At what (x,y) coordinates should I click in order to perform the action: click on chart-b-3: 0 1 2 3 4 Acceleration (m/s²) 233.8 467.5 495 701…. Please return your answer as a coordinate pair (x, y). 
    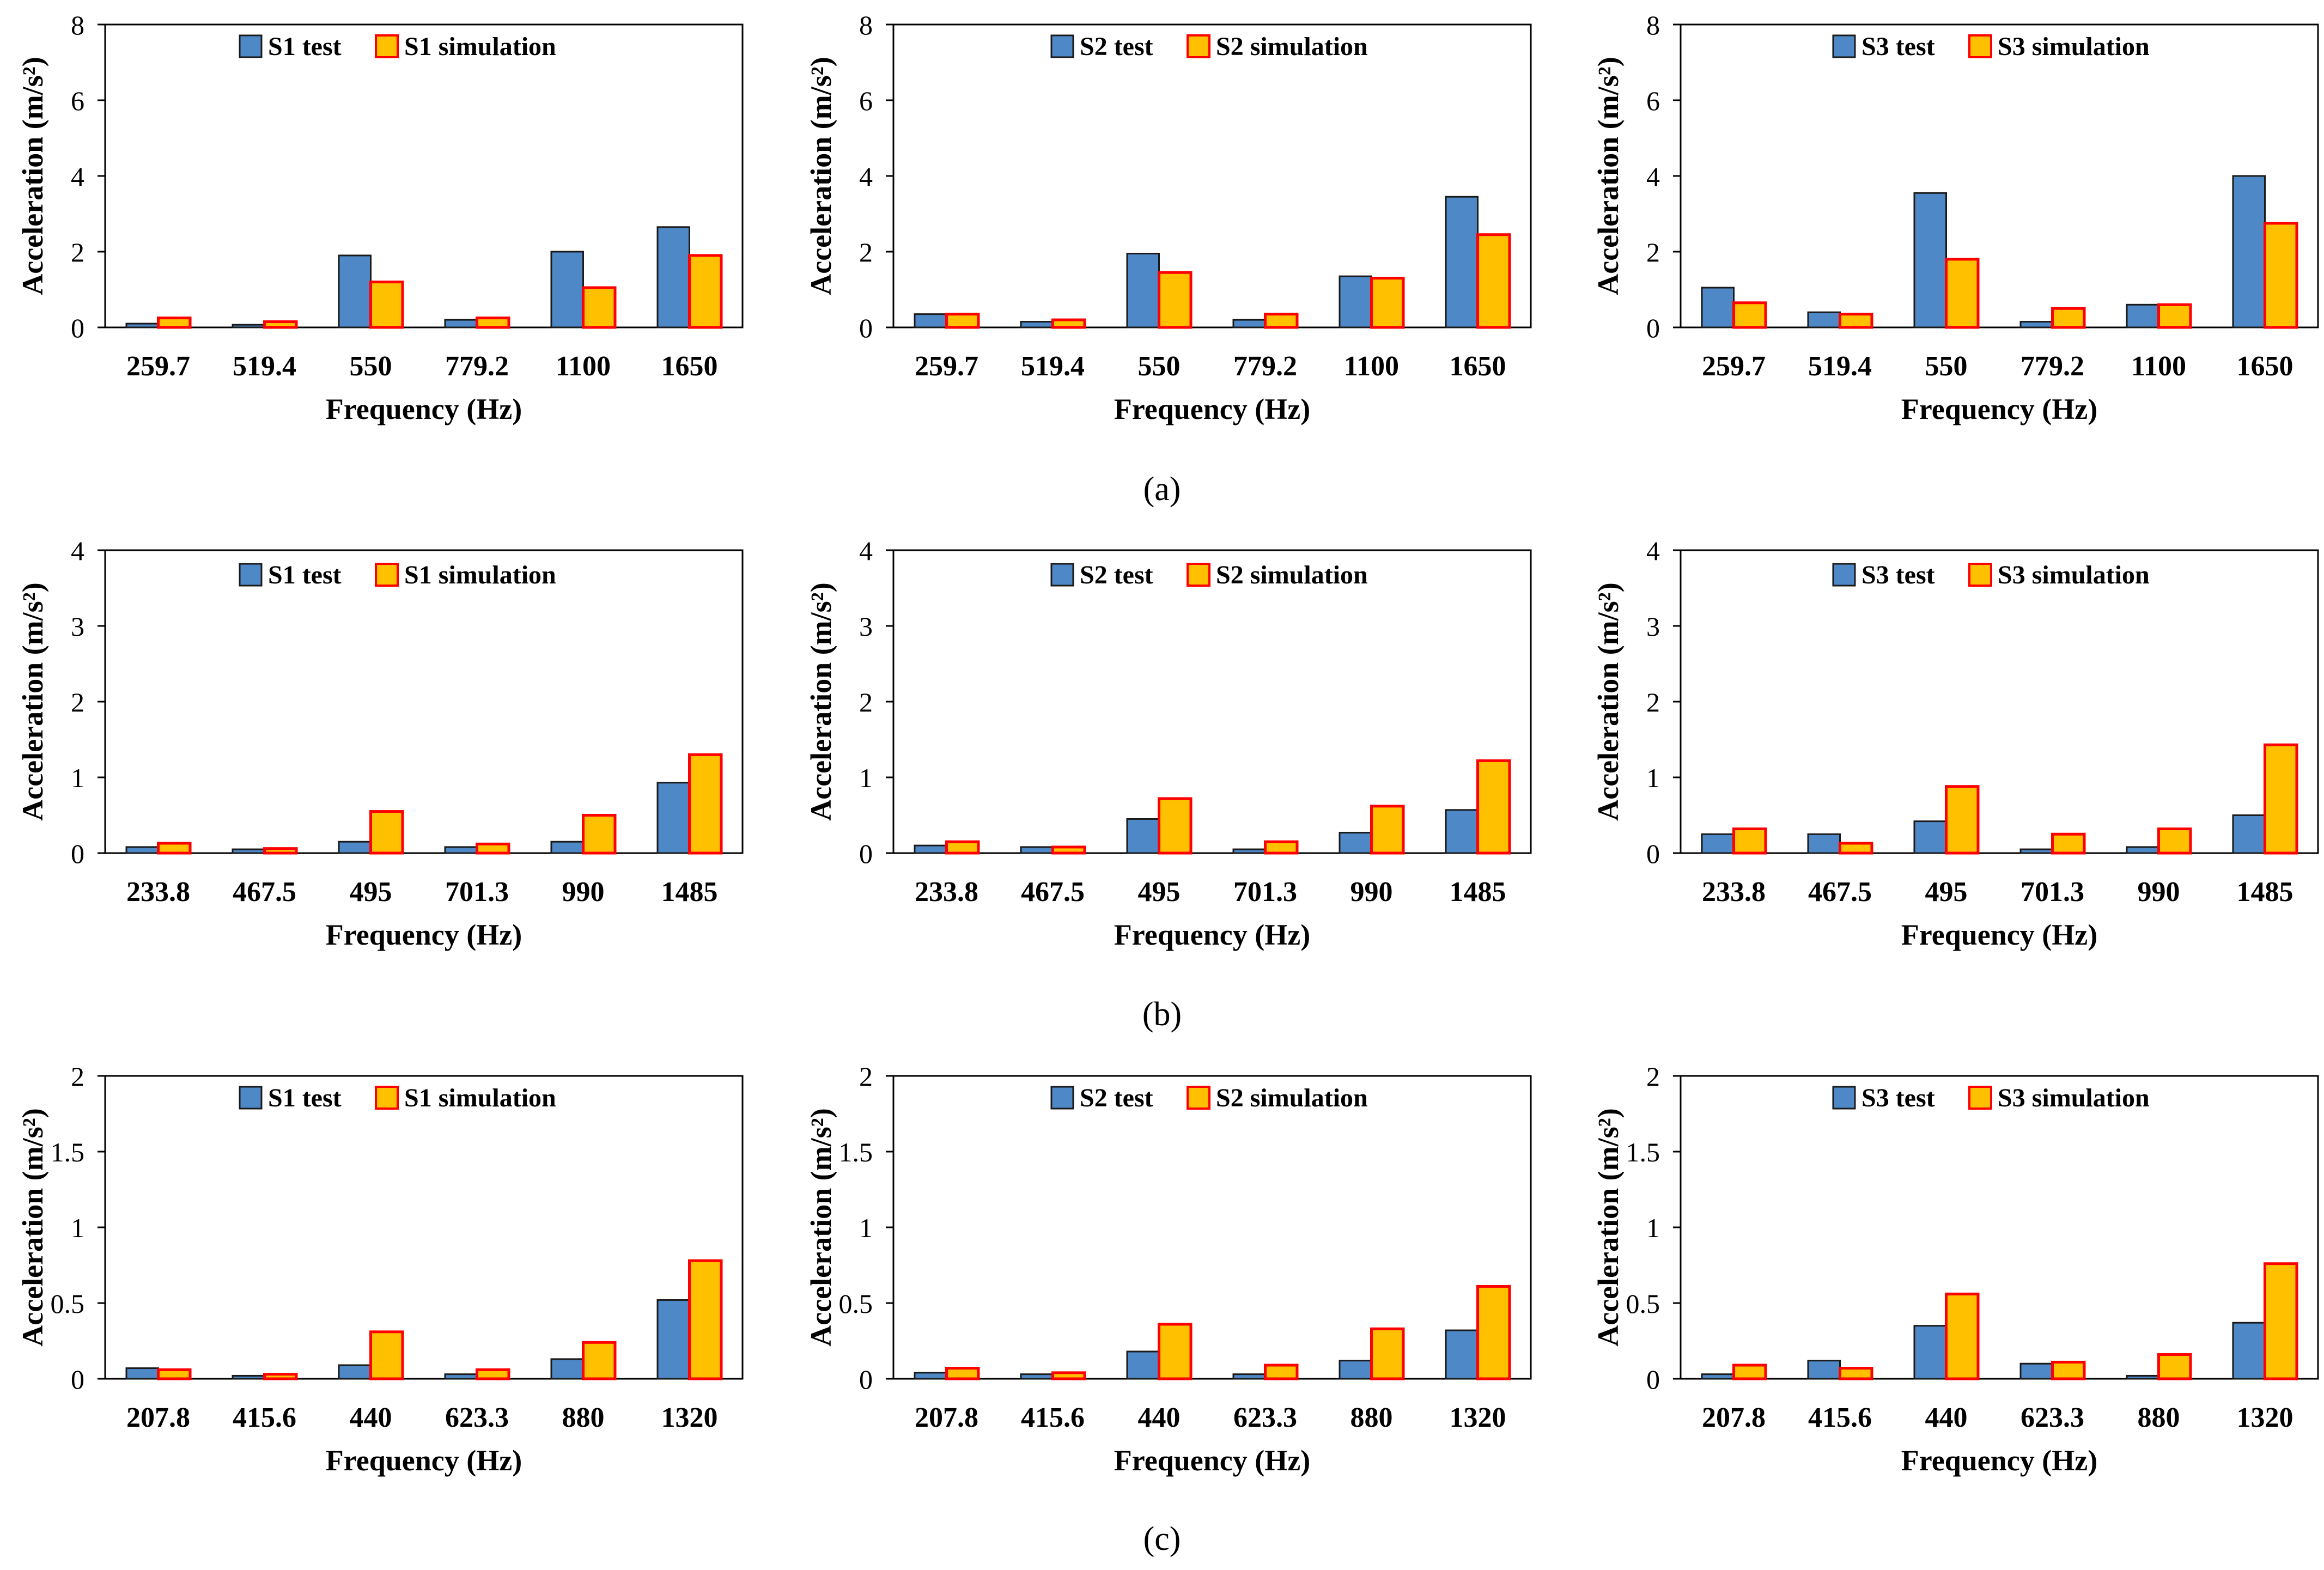
    Looking at the image, I should click on (1955, 743).